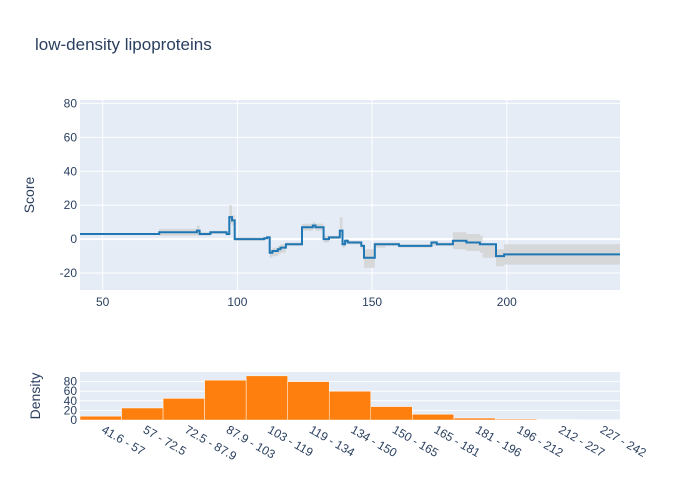 The height and width of the screenshot is (500, 700). I want to click on x-tick-label: 200, so click(507, 302).